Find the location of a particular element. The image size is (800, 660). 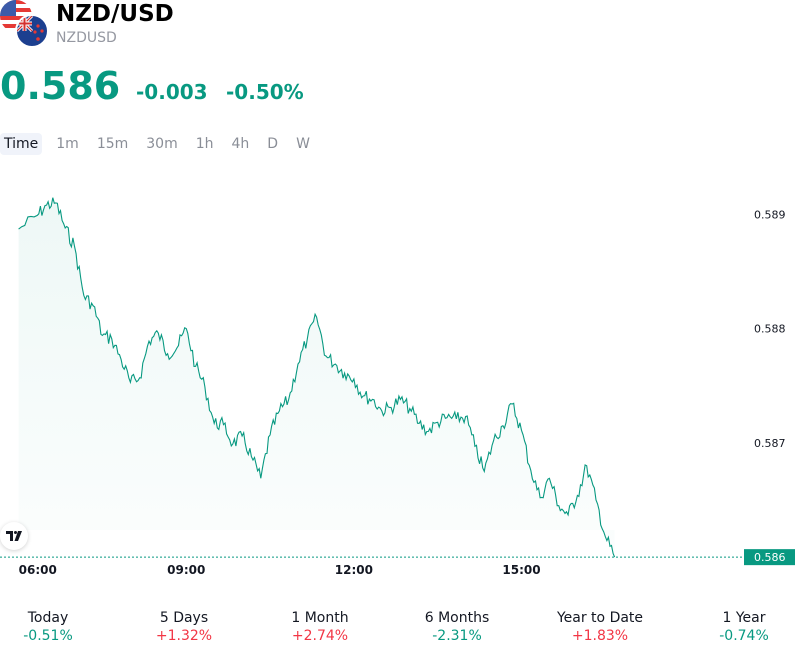

perf-item-5-days: 5 Days +1.32% is located at coordinates (184, 627).